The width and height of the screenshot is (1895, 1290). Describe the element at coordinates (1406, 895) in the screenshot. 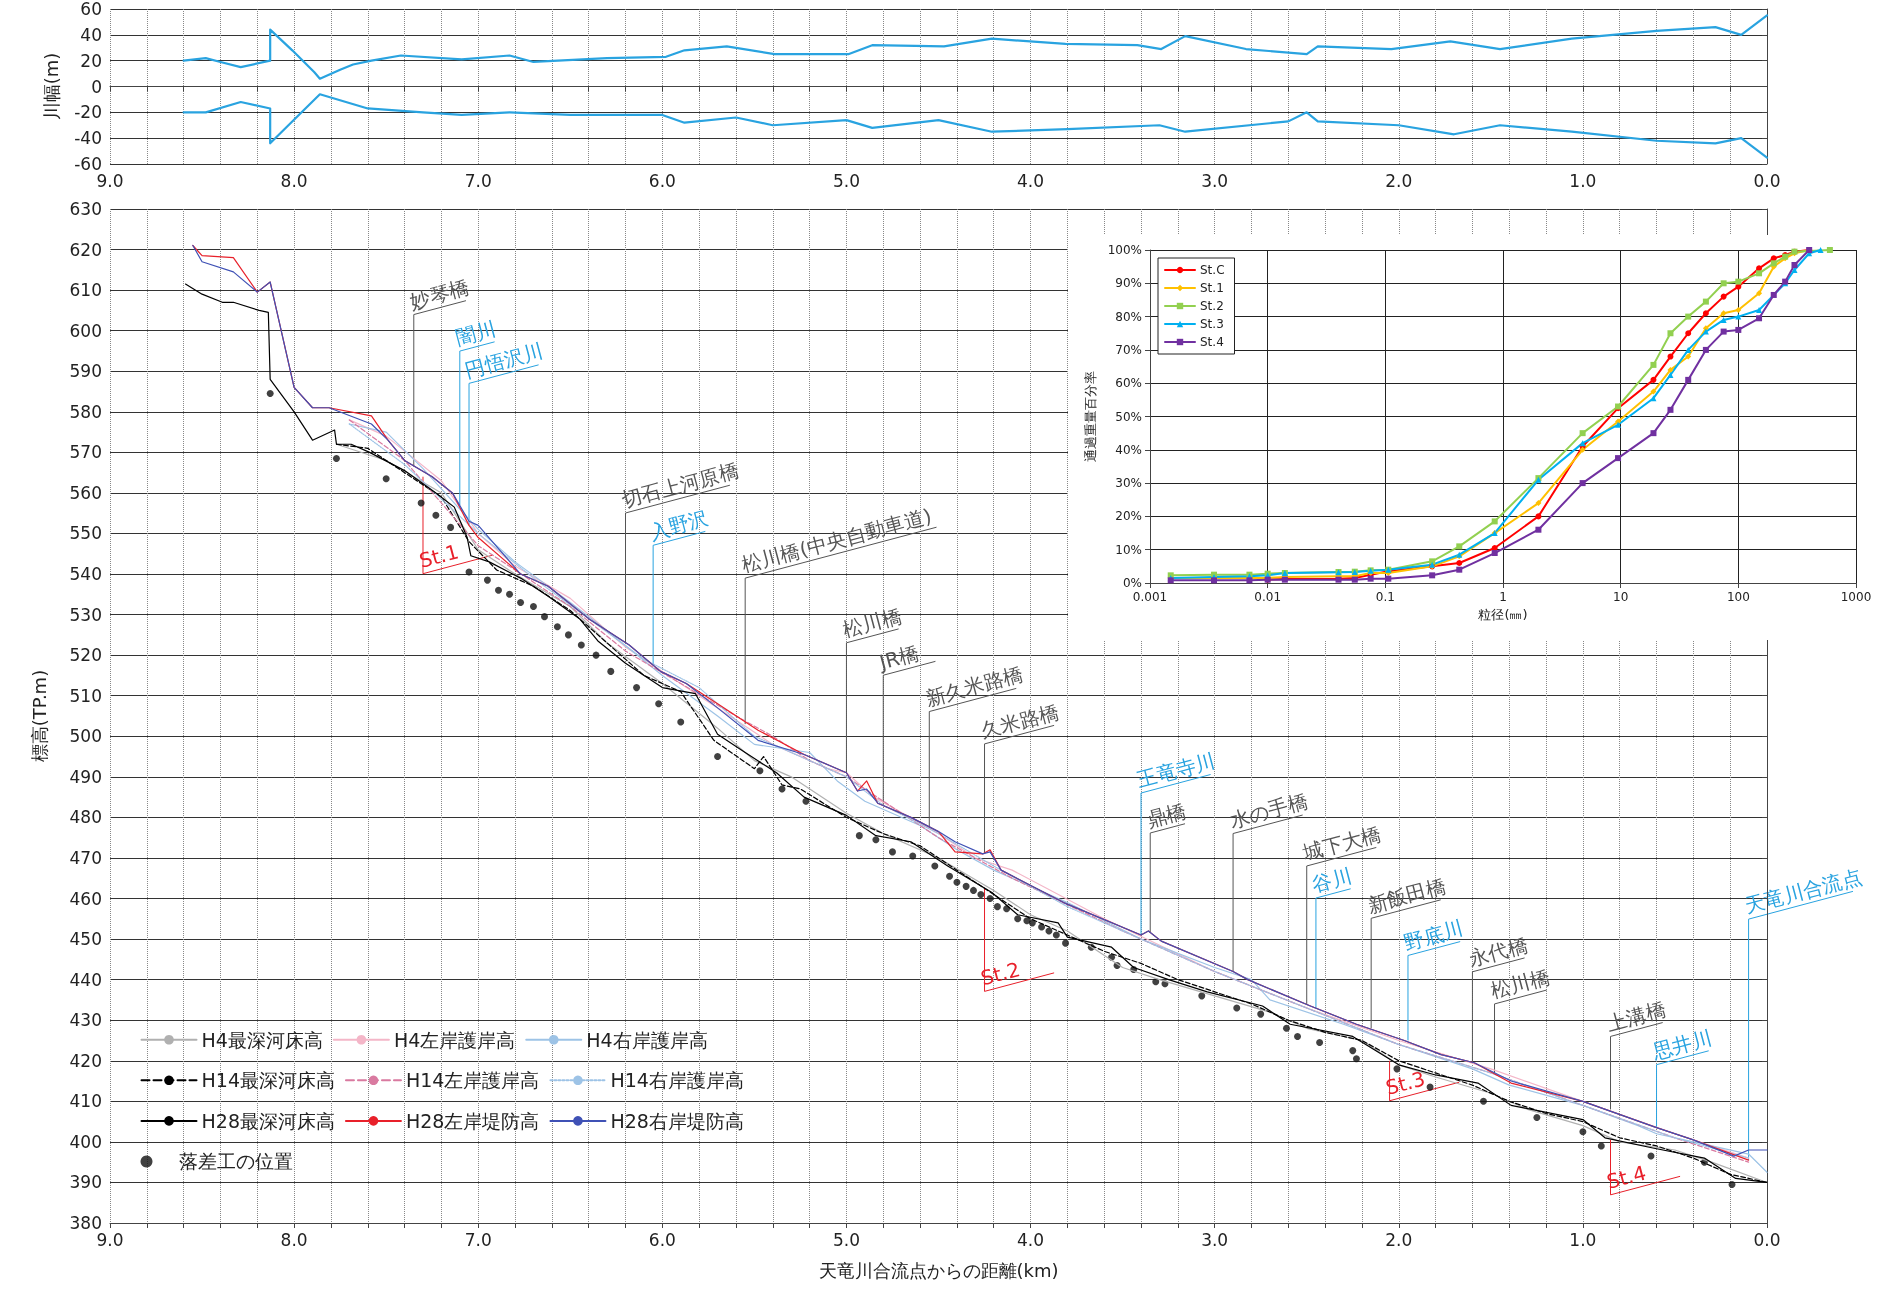

I see `annotation: 新飯田橋` at that location.